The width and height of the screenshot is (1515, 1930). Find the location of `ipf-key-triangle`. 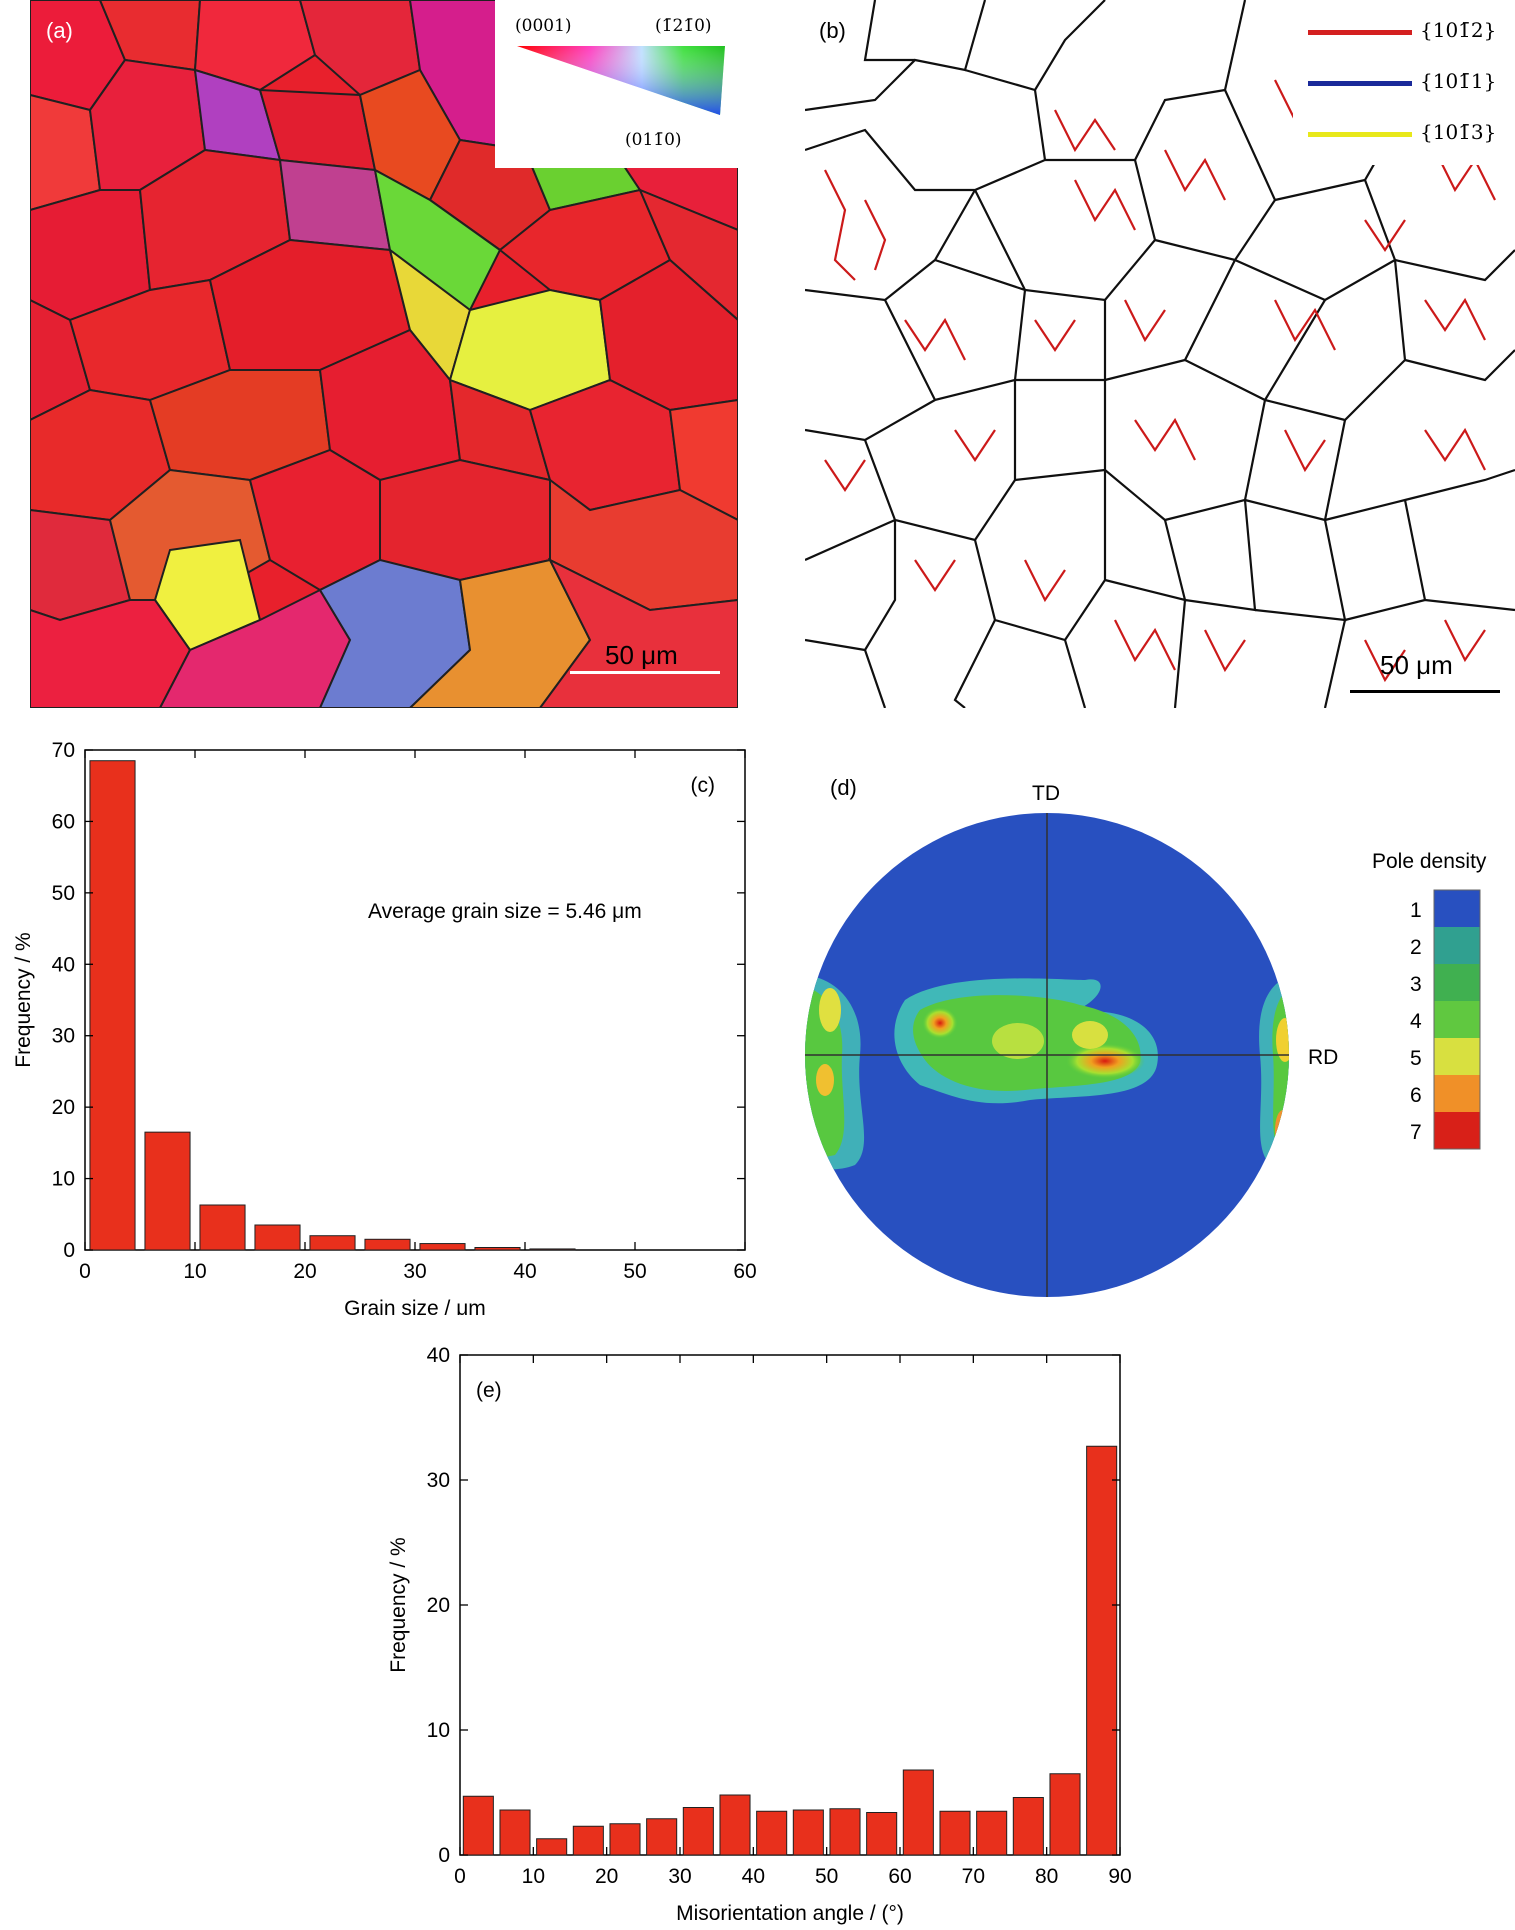

ipf-key-triangle is located at coordinates (621, 80).